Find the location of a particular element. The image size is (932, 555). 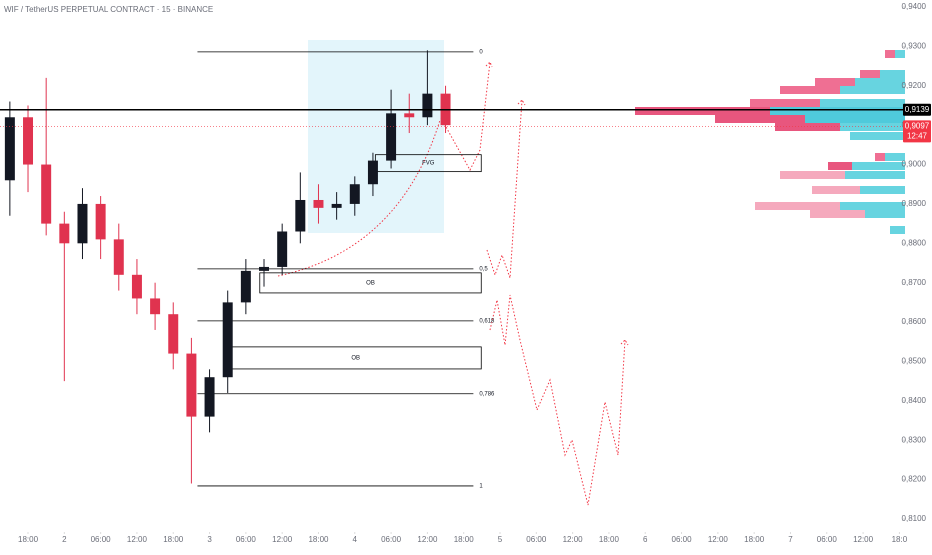

x-tick-label: 18:0 is located at coordinates (900, 539).